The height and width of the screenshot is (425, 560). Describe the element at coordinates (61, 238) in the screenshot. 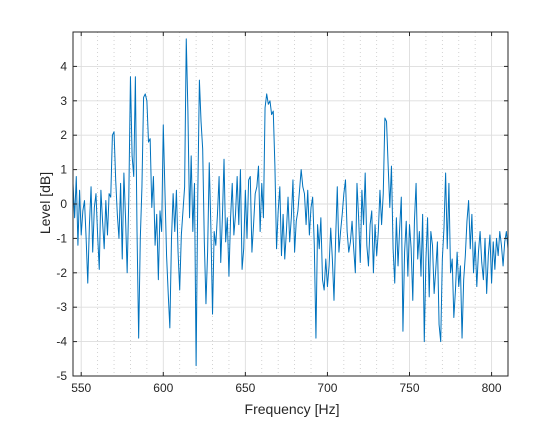

I see `y-tick-label: -1` at that location.